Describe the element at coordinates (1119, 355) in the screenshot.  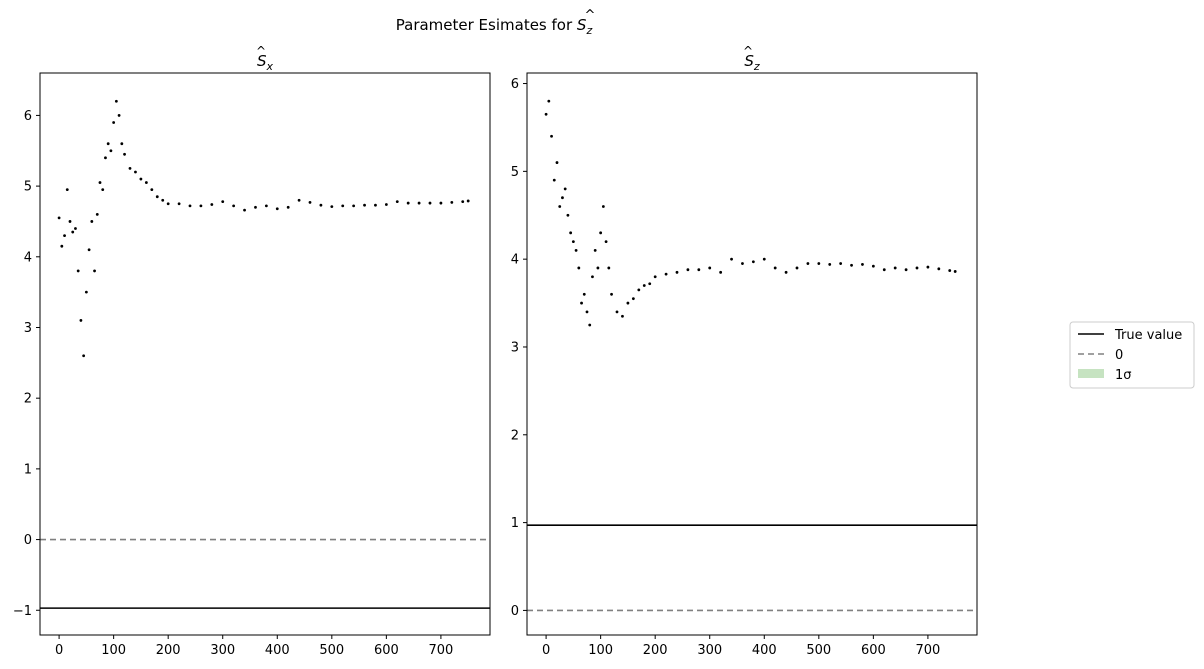
I see `legend-zero-label: 0` at that location.